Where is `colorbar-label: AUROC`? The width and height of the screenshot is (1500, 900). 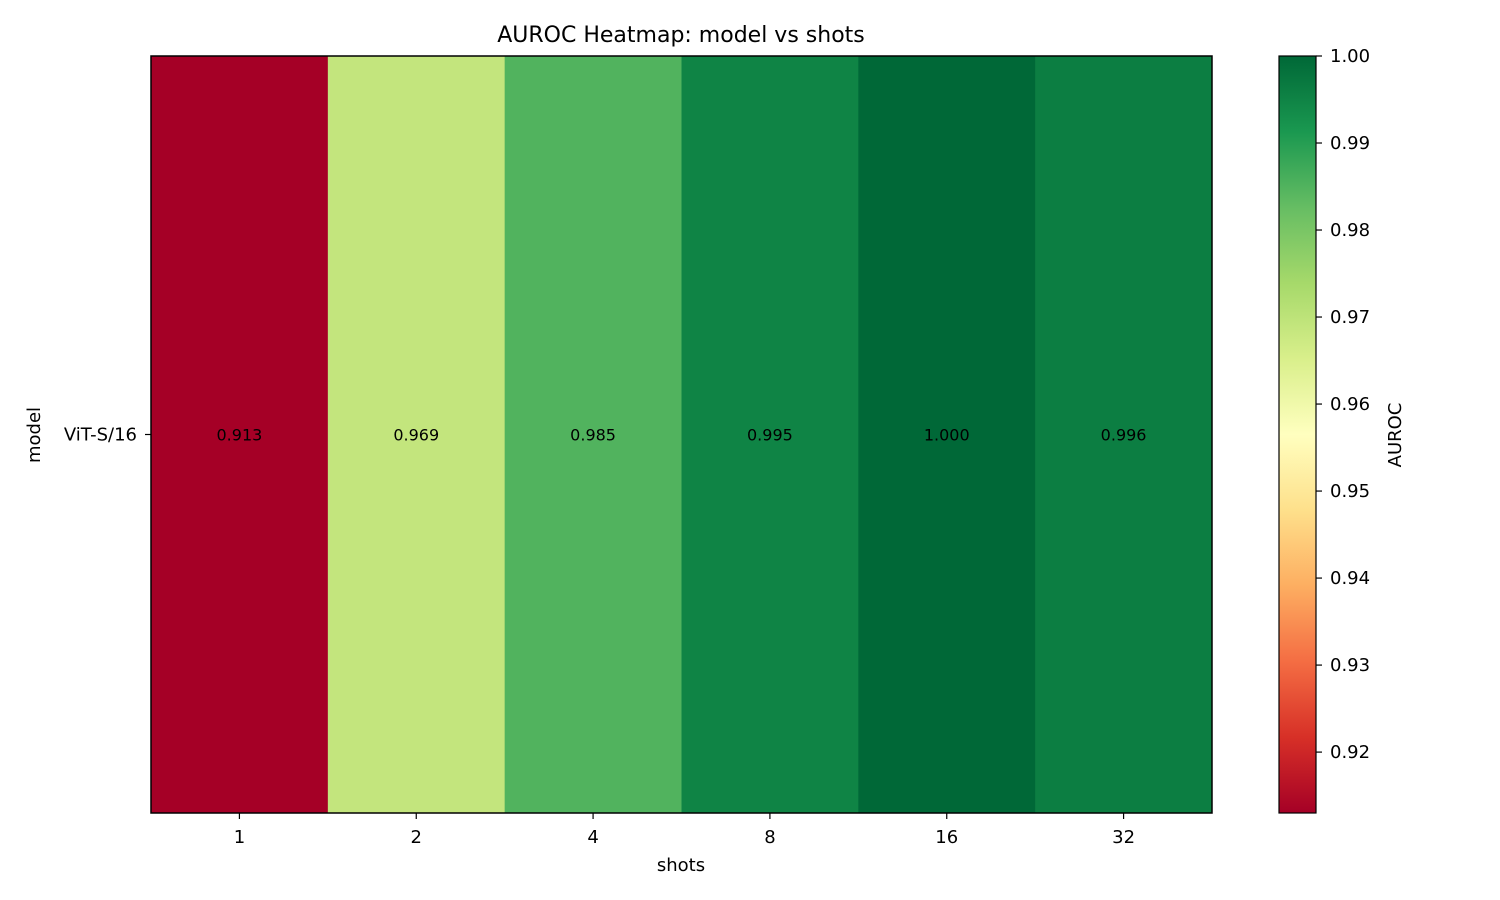 colorbar-label: AUROC is located at coordinates (1395, 435).